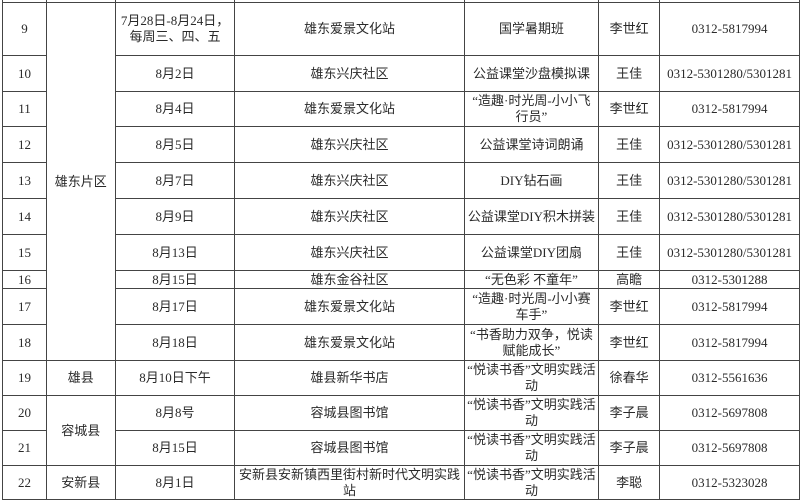  Describe the element at coordinates (349, 378) in the screenshot. I see `venue-cell: 雄县新华书店` at that location.